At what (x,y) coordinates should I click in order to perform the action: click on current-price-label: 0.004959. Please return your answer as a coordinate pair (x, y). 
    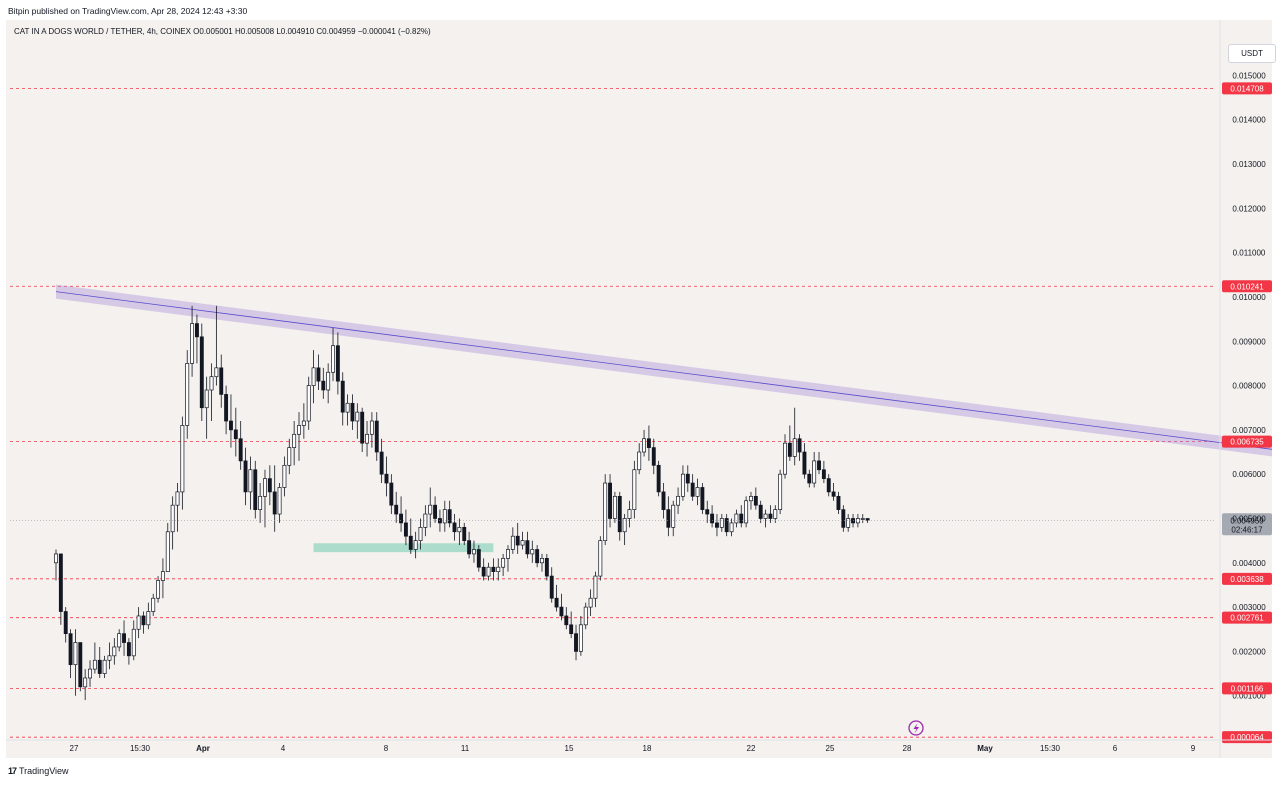
    Looking at the image, I should click on (1247, 520).